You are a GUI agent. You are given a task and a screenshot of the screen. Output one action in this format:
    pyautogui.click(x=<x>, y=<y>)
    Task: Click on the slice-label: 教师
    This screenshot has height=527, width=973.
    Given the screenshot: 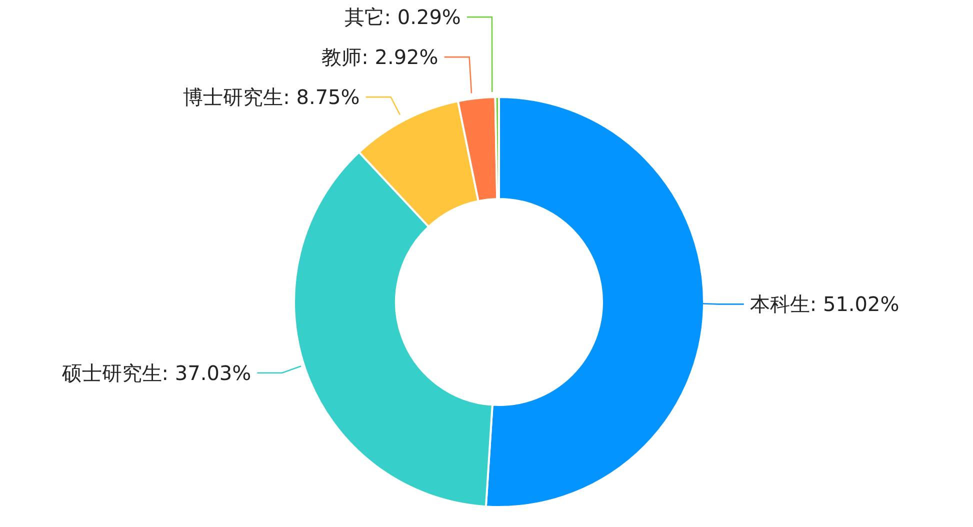 What is the action you would take?
    pyautogui.click(x=342, y=57)
    